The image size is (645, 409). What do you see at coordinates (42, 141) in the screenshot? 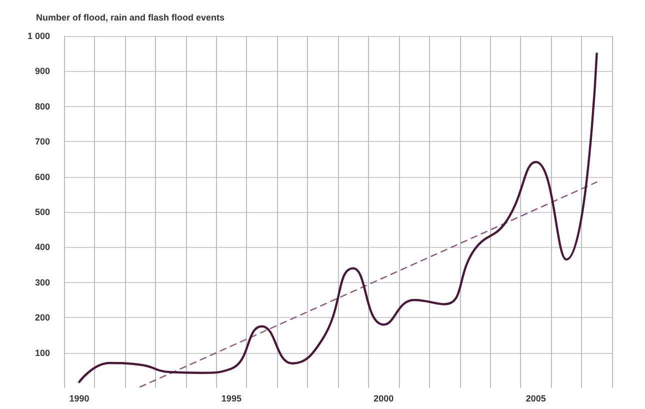
I see `y-tick-label: 700` at bounding box center [42, 141].